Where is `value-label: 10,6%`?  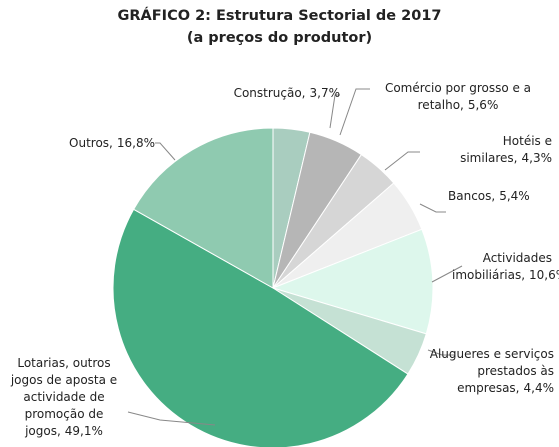 value-label: 10,6% is located at coordinates (544, 275).